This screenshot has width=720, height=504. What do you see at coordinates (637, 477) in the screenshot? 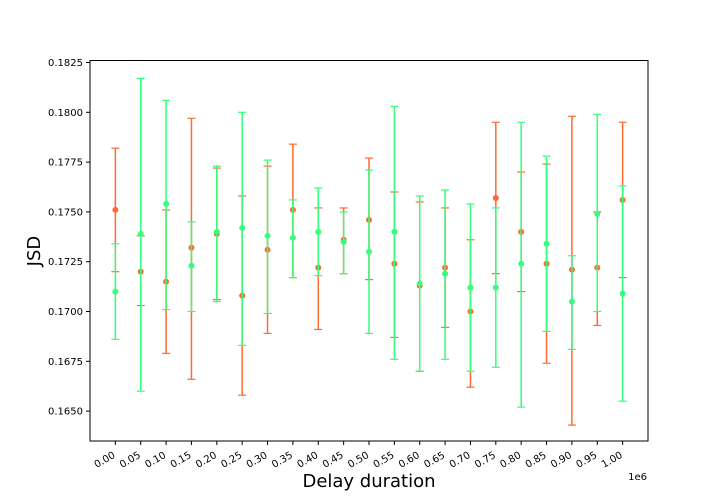
I see `x-offset-label: 1e6` at bounding box center [637, 477].